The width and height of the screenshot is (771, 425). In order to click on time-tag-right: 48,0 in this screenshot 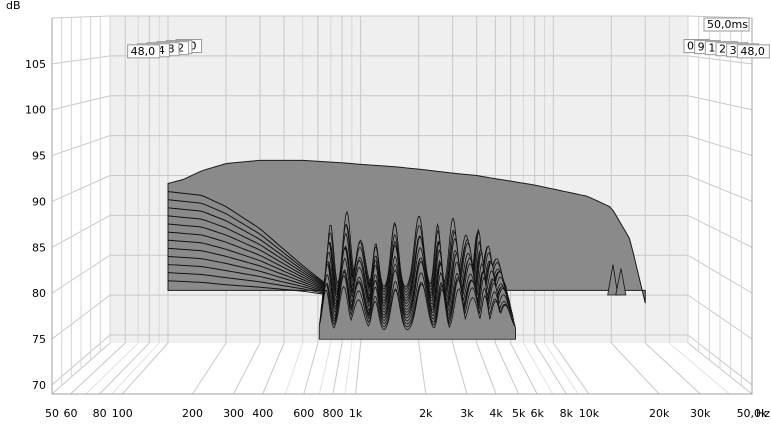, I will do `click(753, 51)`.